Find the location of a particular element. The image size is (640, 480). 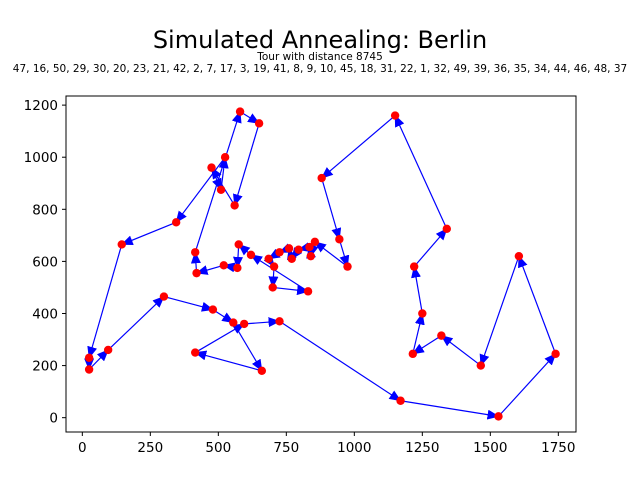

x-tick-label: 1250 is located at coordinates (422, 448).